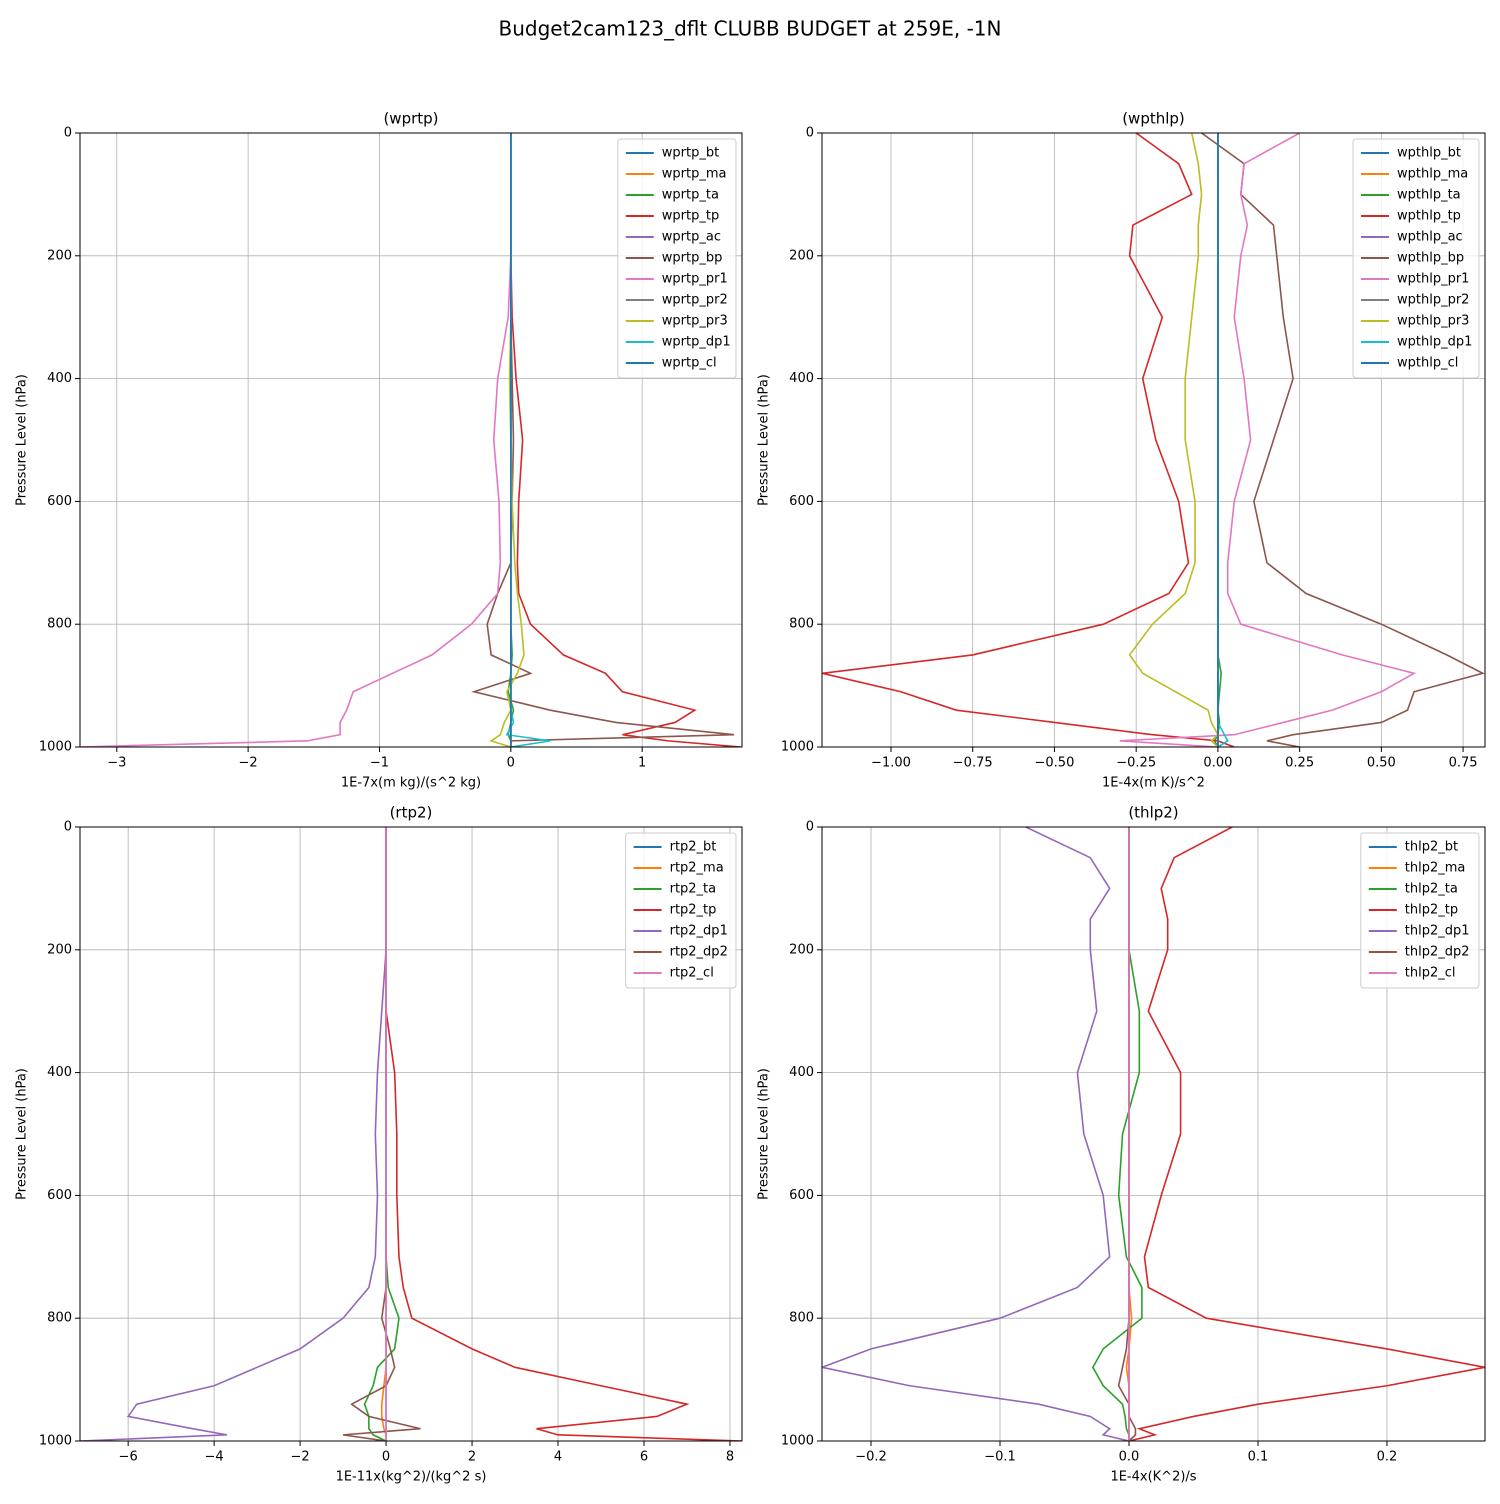 This screenshot has width=1500, height=1504. What do you see at coordinates (891, 763) in the screenshot?
I see `x-tick-label: −1.00` at bounding box center [891, 763].